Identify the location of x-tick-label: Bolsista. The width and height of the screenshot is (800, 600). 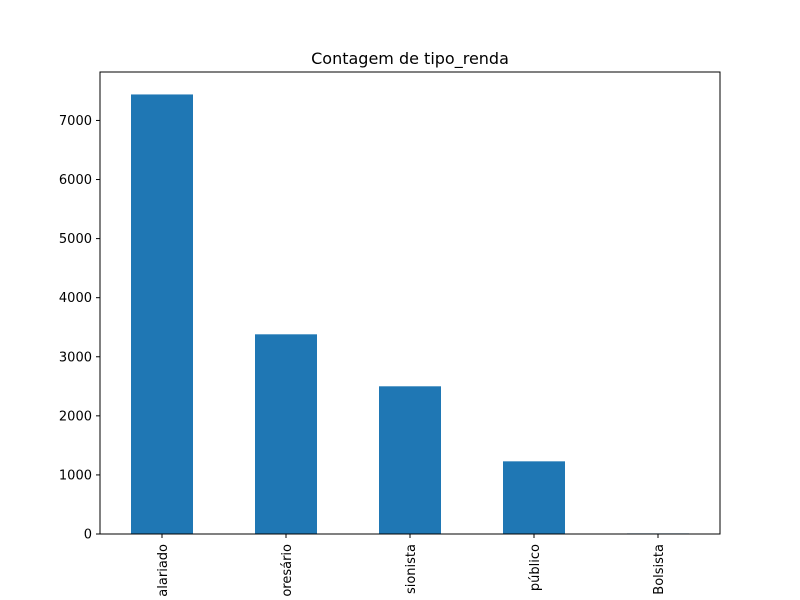
(659, 569).